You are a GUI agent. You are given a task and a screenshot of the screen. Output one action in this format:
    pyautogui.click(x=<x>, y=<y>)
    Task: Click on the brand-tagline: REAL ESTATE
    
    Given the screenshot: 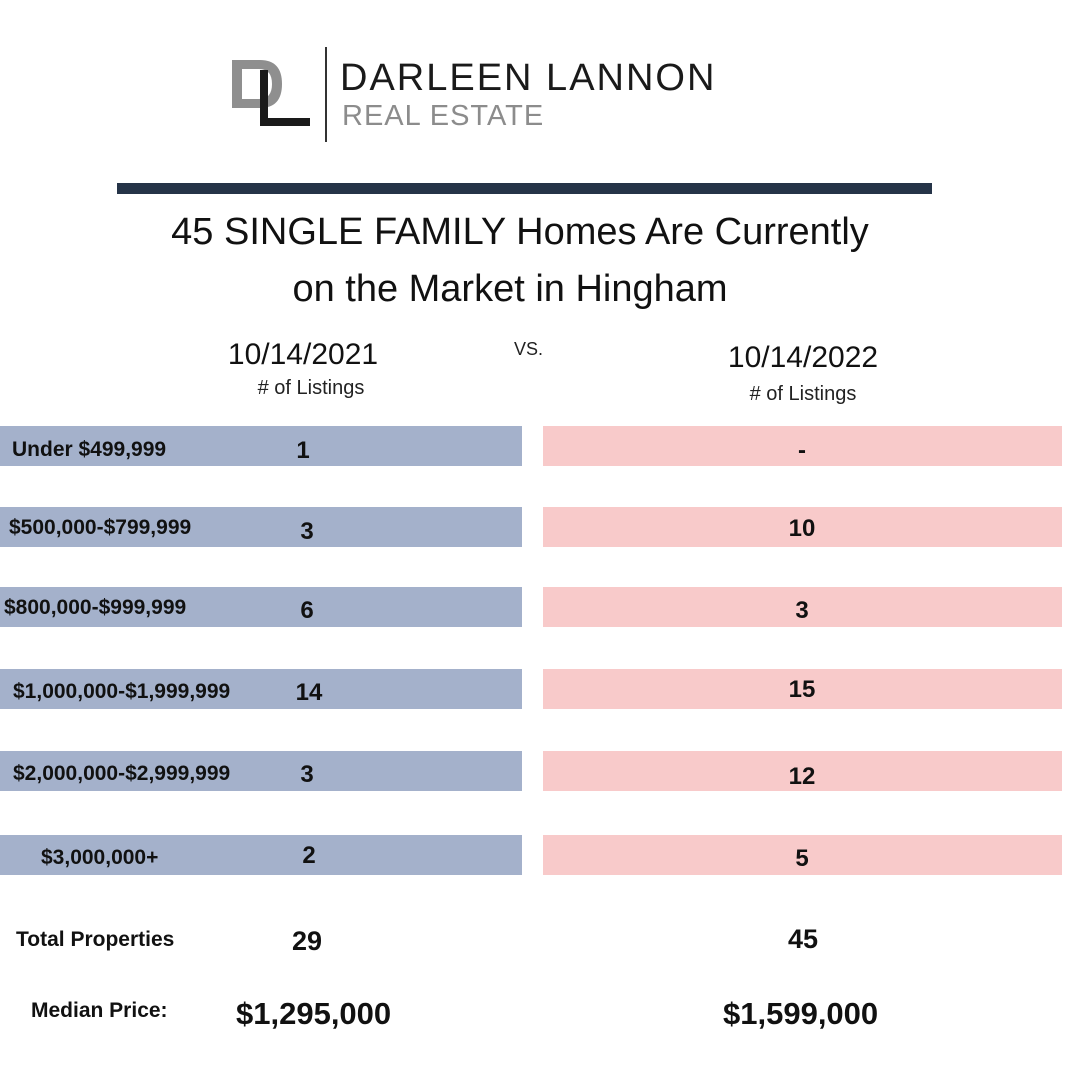 What is the action you would take?
    pyautogui.click(x=443, y=116)
    